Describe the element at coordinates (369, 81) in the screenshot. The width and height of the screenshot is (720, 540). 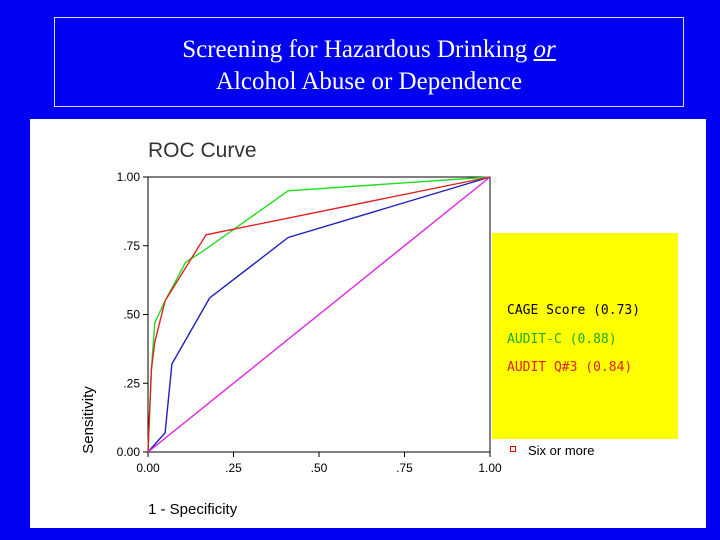
I see `slide-title-line-2: Alcohol Abuse or Dependence` at that location.